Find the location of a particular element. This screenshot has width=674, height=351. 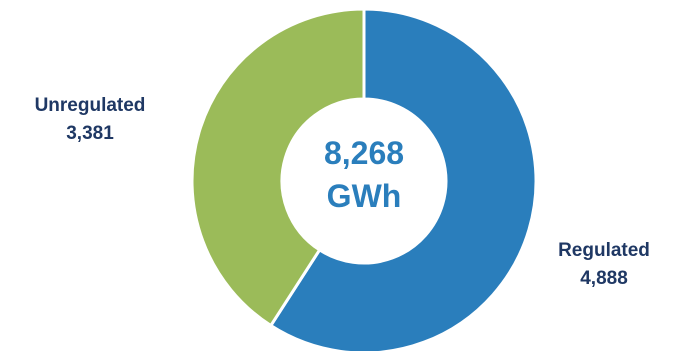

center-unit-label: GWh is located at coordinates (364, 196).